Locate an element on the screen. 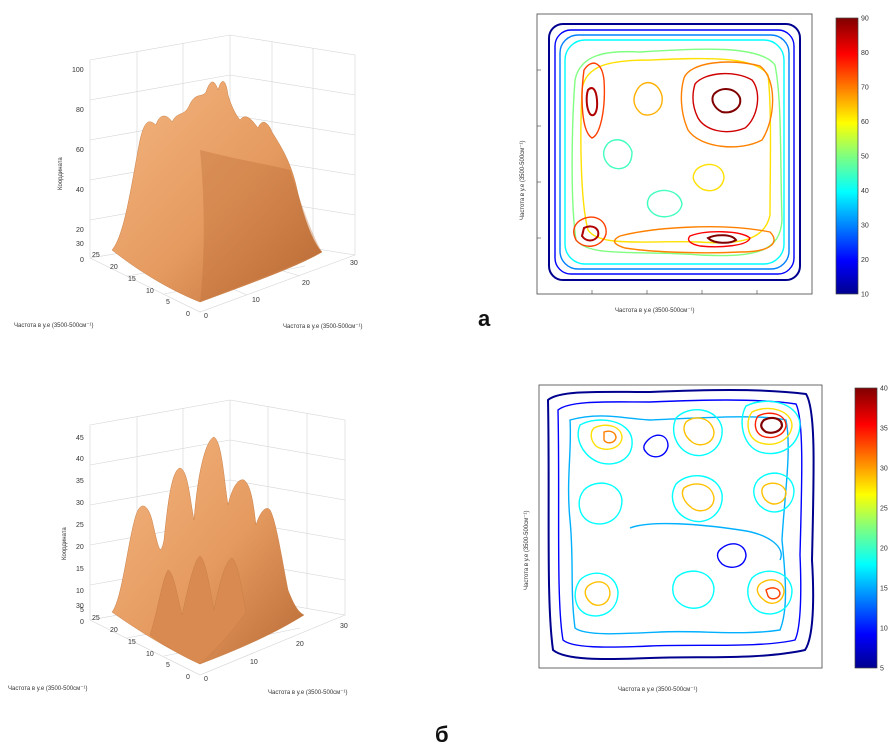  colorbar-tick-label: 15 is located at coordinates (884, 589).